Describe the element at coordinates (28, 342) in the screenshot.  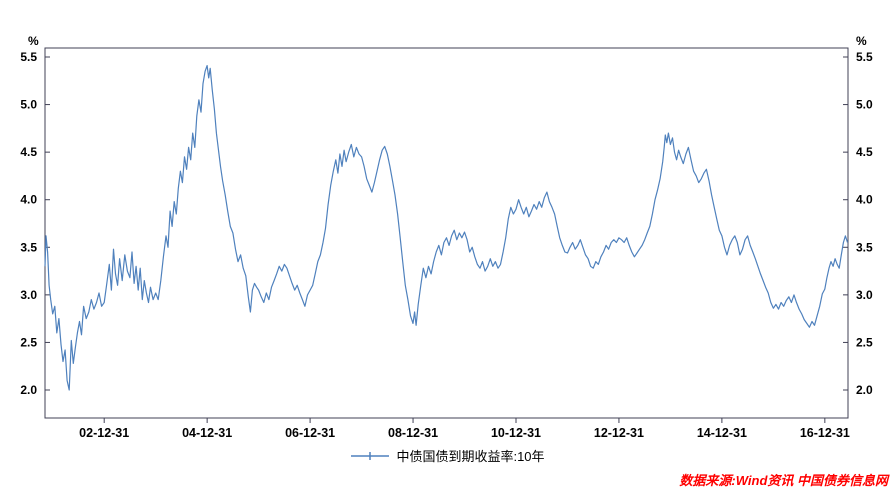
I see `y-tick-label-left: 2.5` at that location.